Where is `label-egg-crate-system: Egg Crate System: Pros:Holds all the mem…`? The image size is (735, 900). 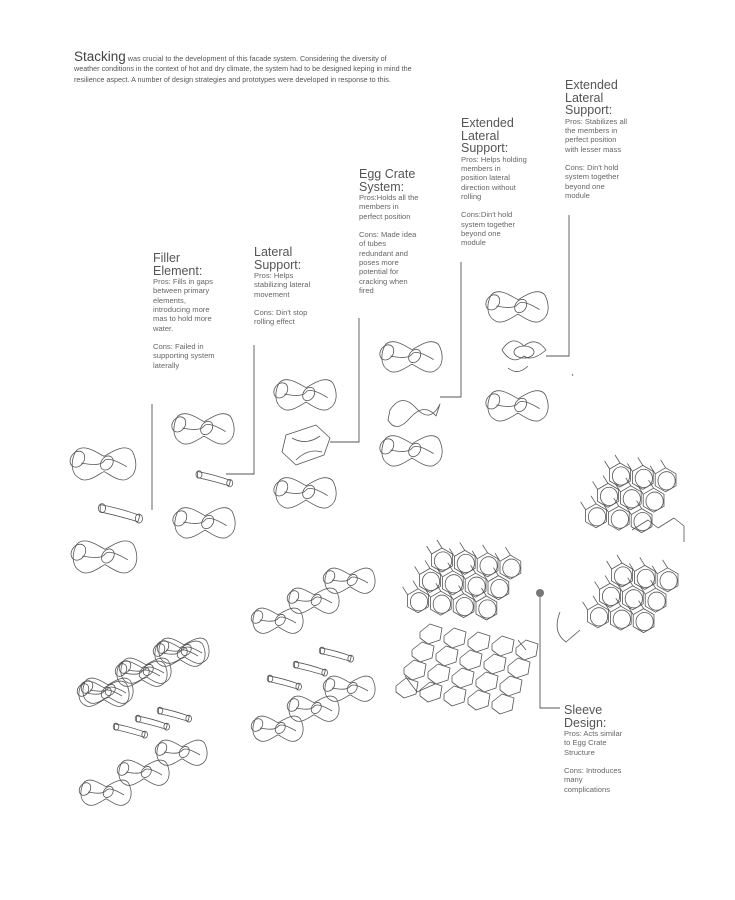 label-egg-crate-system: Egg Crate System: Pros:Holds all the mem… is located at coordinates (406, 231).